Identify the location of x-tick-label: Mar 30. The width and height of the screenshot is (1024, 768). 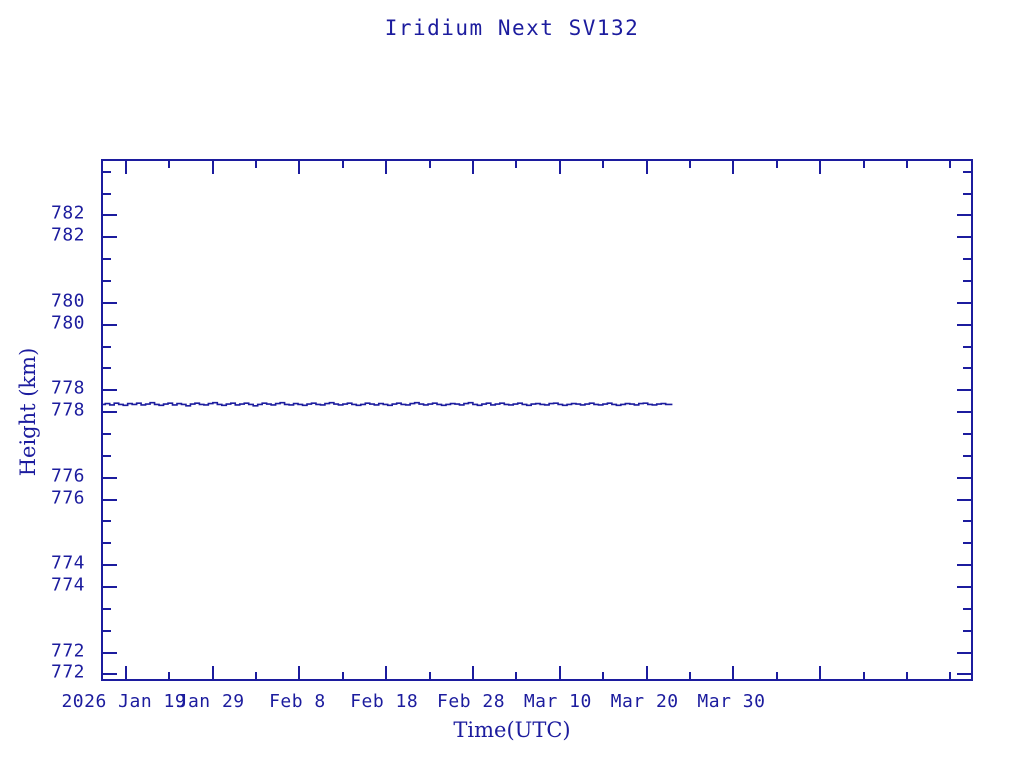
(731, 701).